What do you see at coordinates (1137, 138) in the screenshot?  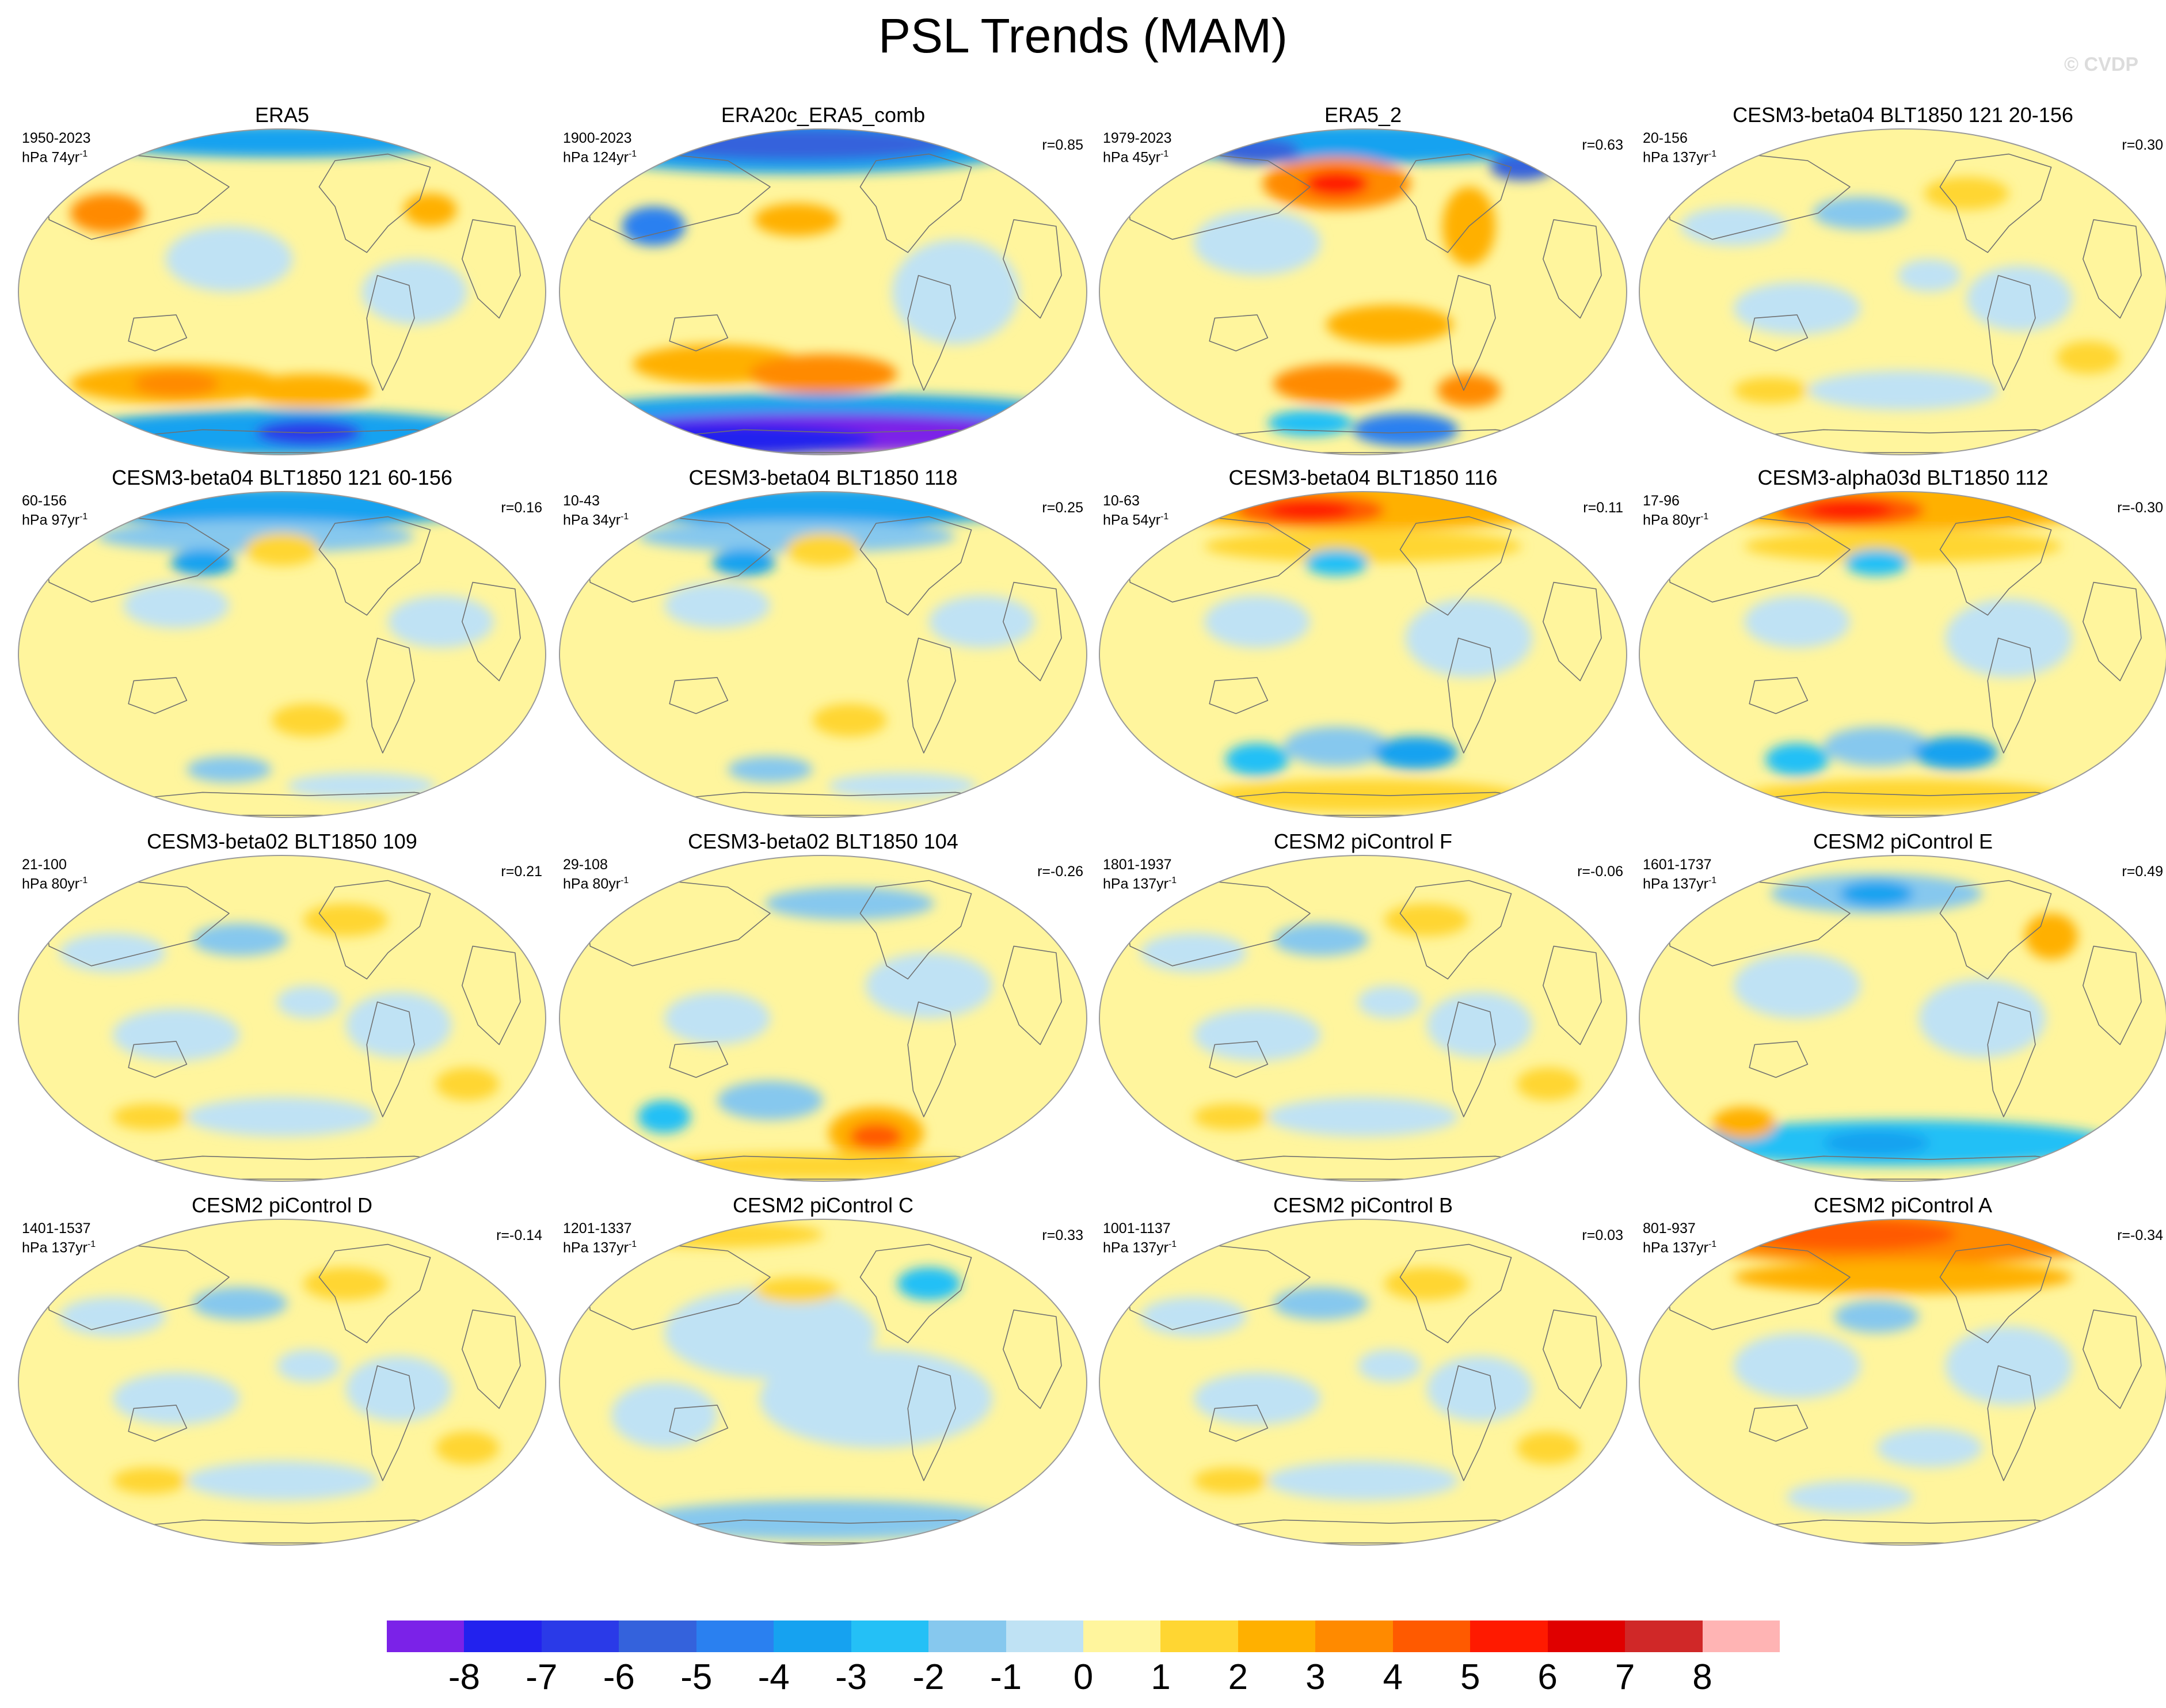 I see `panel-period: 1979-2023` at bounding box center [1137, 138].